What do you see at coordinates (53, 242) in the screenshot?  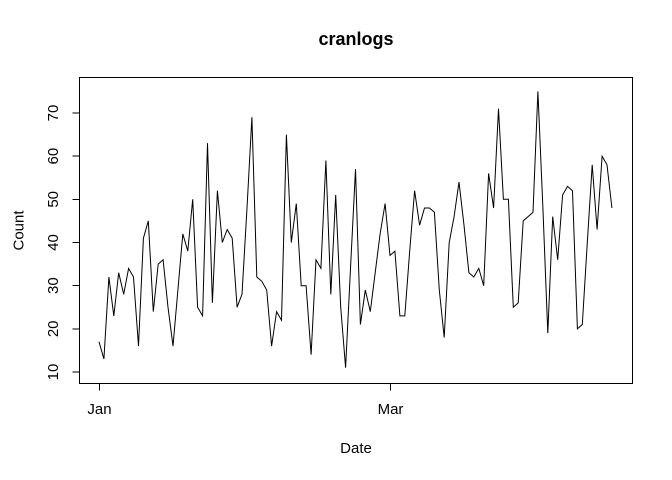 I see `y-tick-label: 40` at bounding box center [53, 242].